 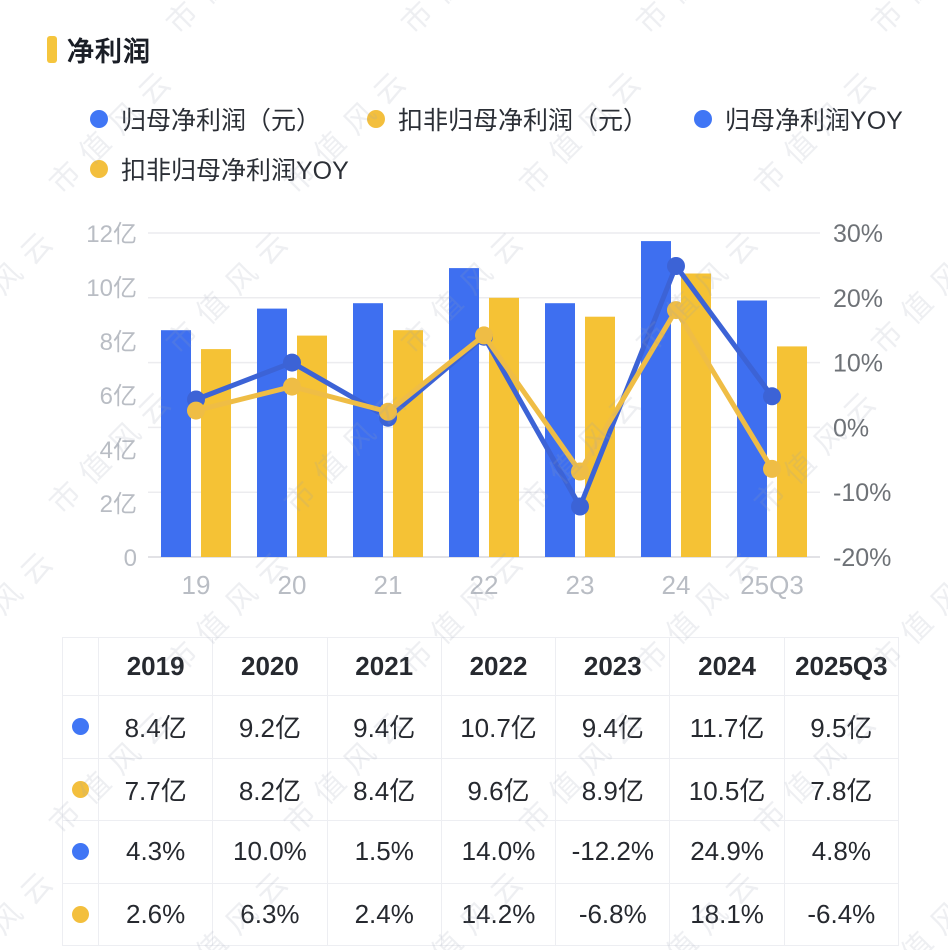 What do you see at coordinates (196, 585) in the screenshot?
I see `x-axis-label: 19` at bounding box center [196, 585].